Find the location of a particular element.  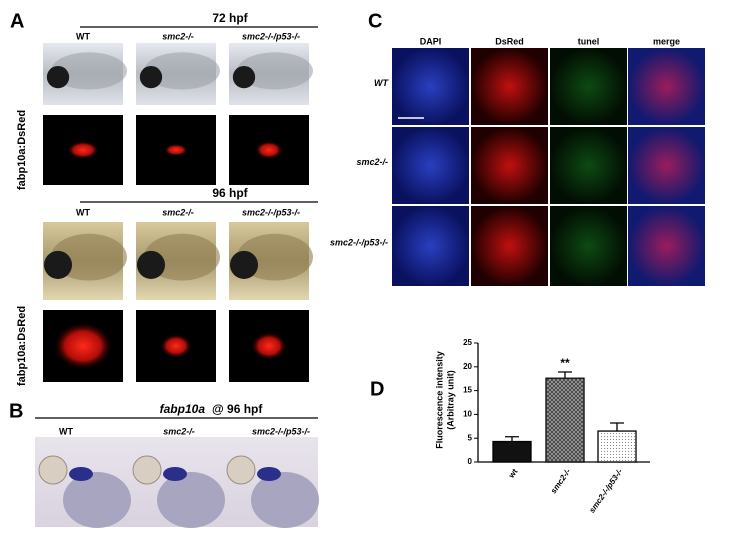

panel-label: B is located at coordinates (16, 411).